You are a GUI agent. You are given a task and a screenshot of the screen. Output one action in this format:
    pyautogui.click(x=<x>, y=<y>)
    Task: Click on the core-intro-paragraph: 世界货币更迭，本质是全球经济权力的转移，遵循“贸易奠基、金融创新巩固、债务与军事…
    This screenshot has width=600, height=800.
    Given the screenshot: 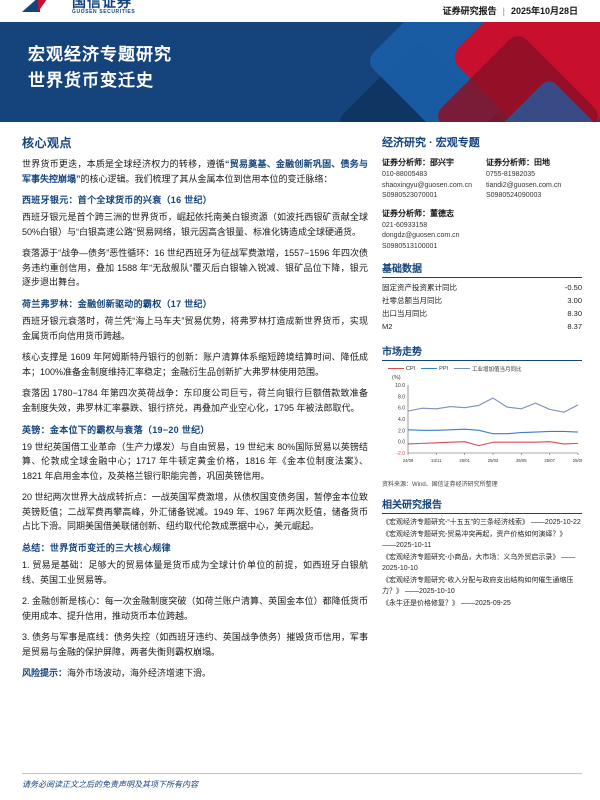 What is the action you would take?
    pyautogui.click(x=195, y=171)
    